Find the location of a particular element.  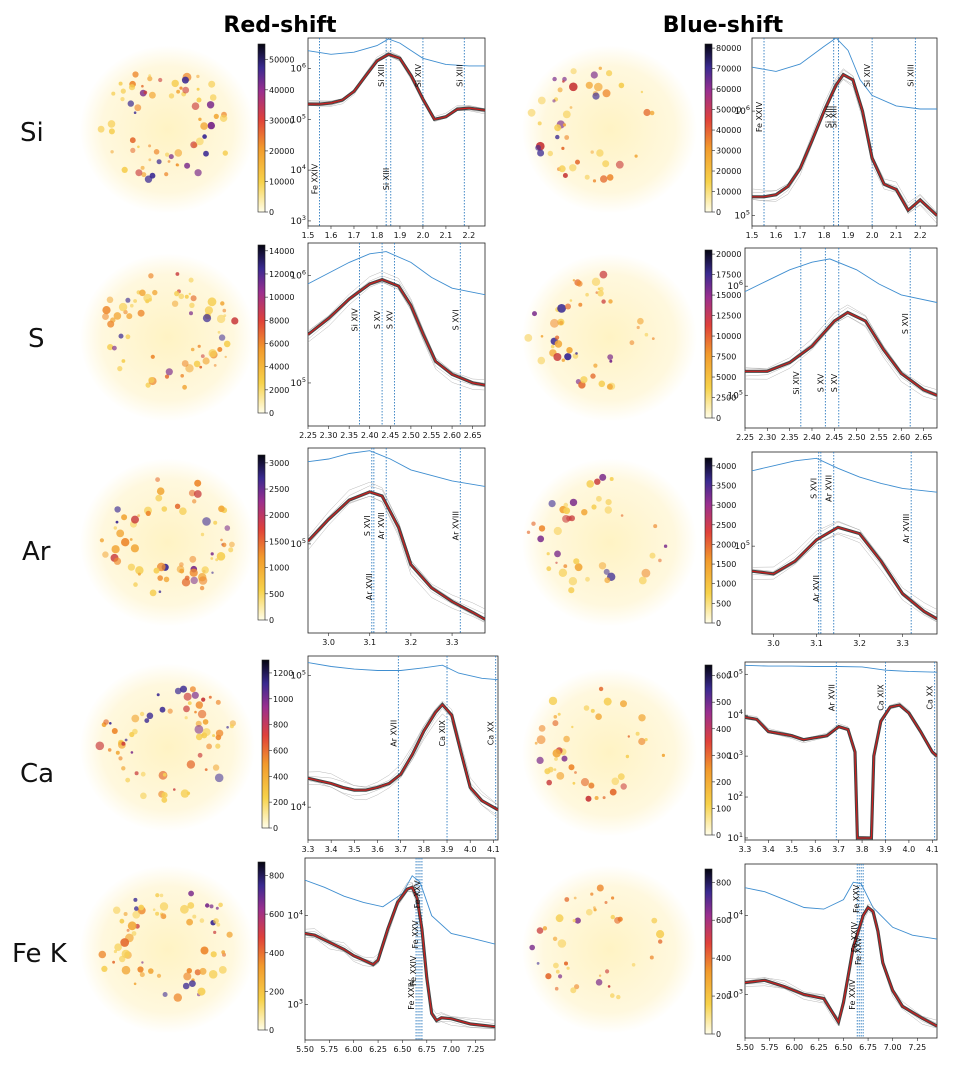

colorbar-tick-label: 10000 is located at coordinates (728, 336).